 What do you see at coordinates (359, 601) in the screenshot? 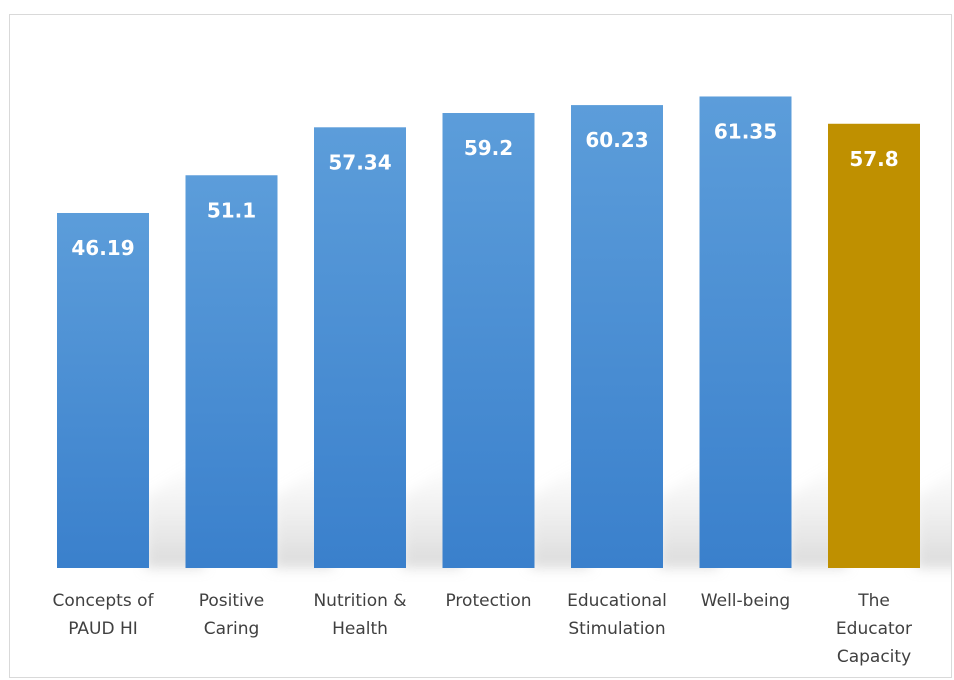
I see `category-label-line: Nutrition &` at bounding box center [359, 601].